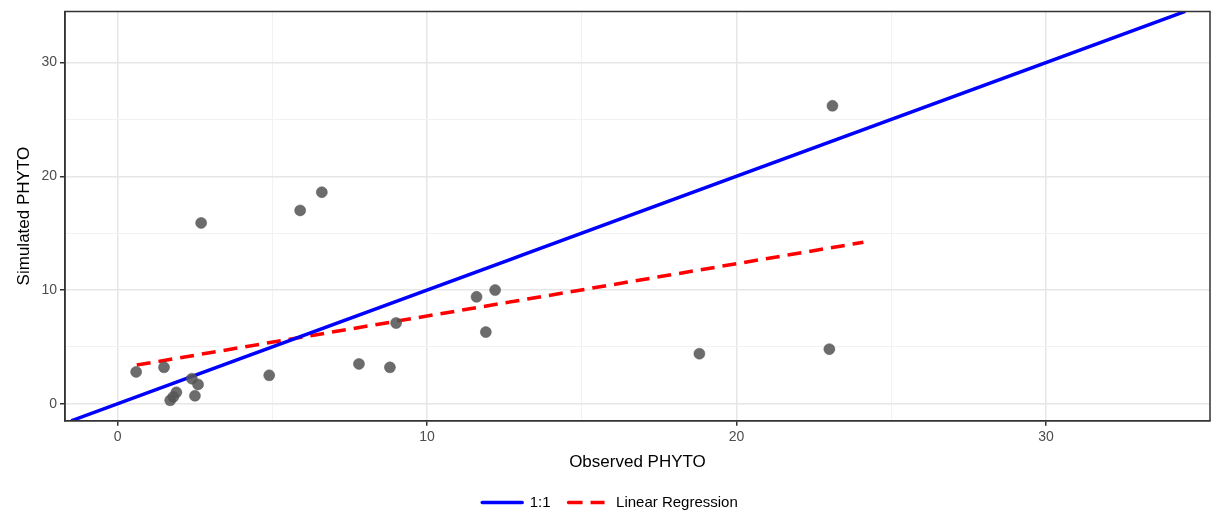 The width and height of the screenshot is (1220, 520). What do you see at coordinates (427, 436) in the screenshot?
I see `x-tick-label: 10` at bounding box center [427, 436].